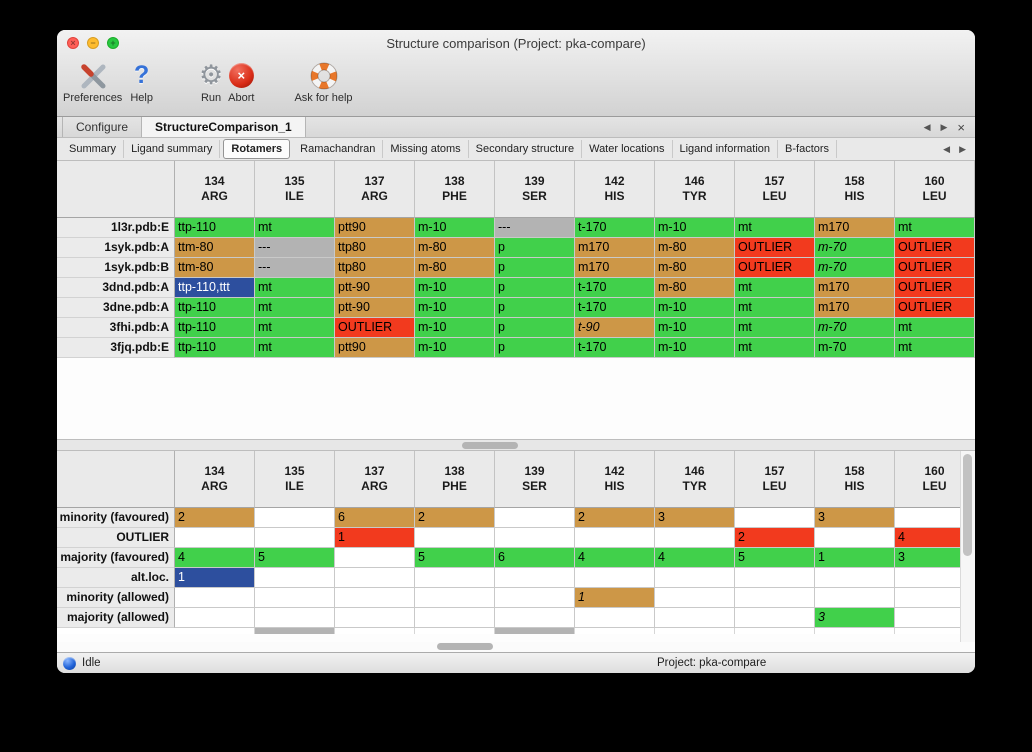 The width and height of the screenshot is (1032, 752). Describe the element at coordinates (855, 268) in the screenshot. I see `rotamer-cell: m-70` at that location.